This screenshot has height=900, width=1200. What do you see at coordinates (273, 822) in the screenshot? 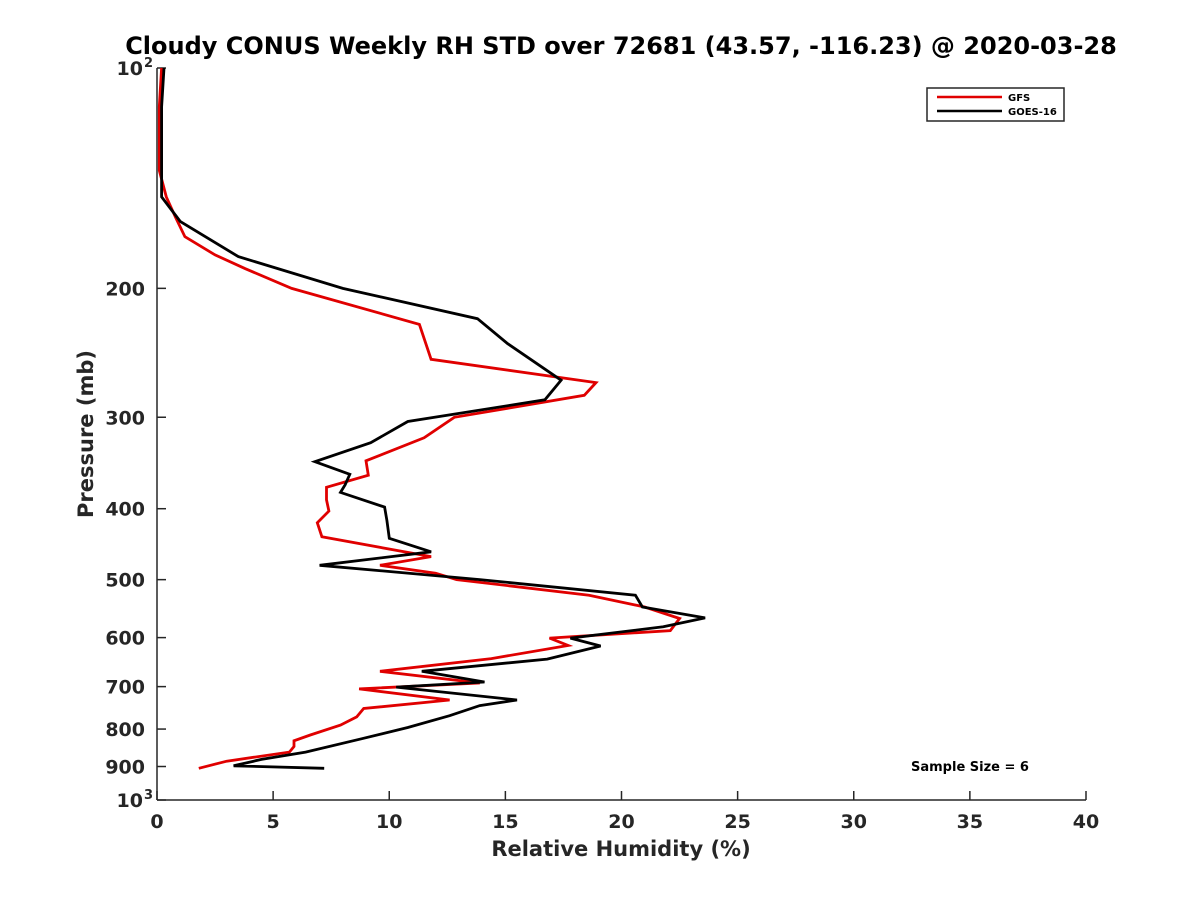
I see `x-tick-label: 5` at bounding box center [273, 822].